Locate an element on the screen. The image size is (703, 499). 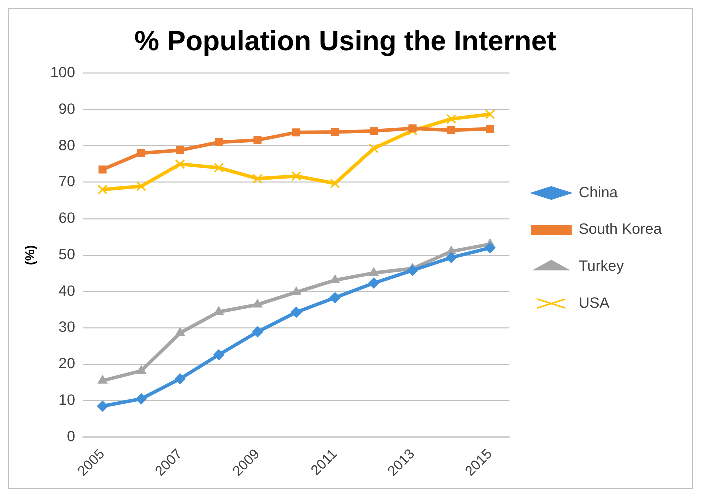
y-tick-label: 30 is located at coordinates (67, 327).